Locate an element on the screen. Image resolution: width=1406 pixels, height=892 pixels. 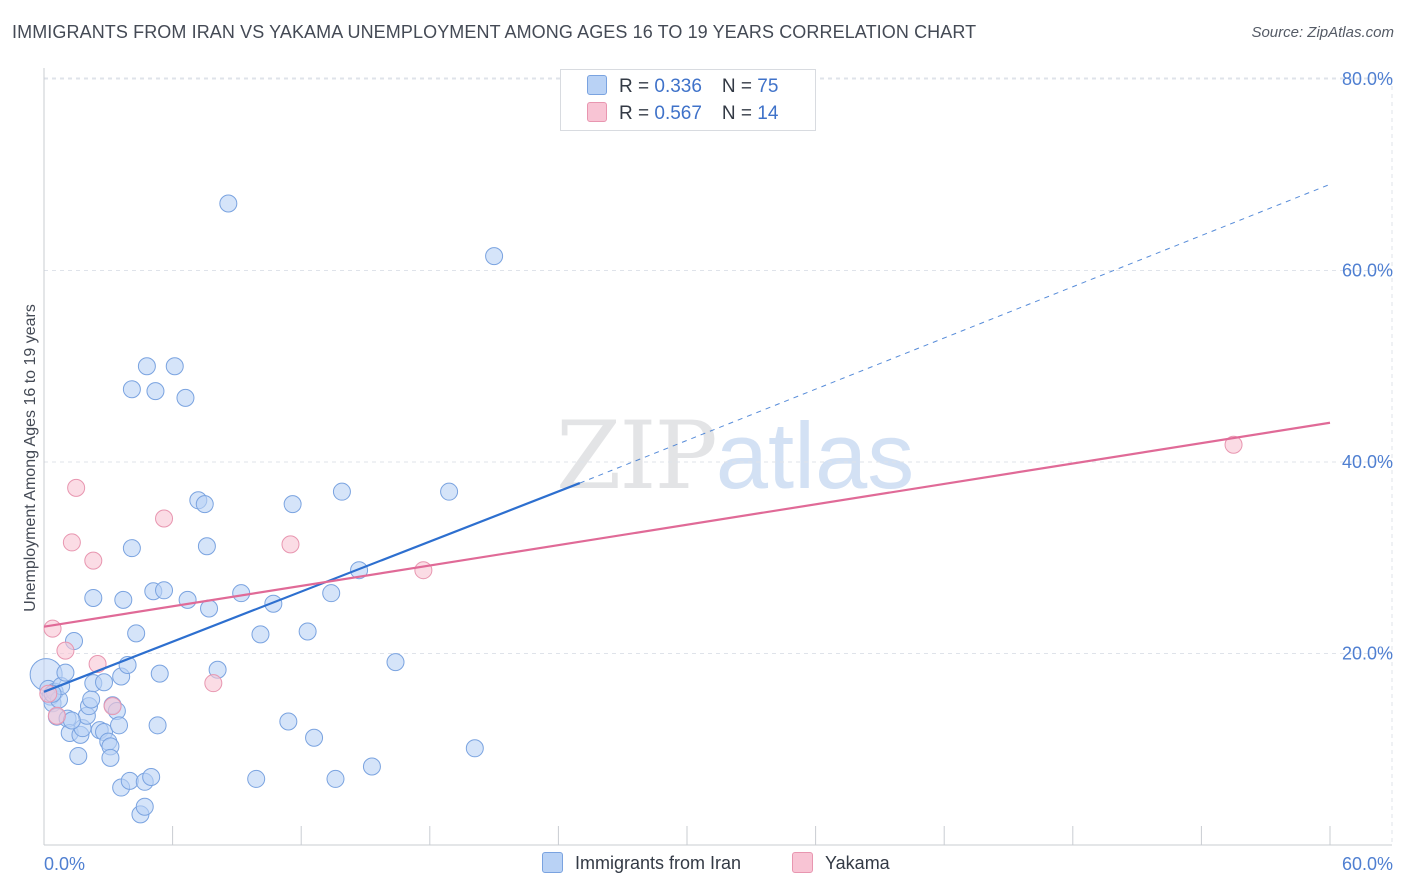
legend-item-yakama: Yakama is located at coordinates (841, 863).